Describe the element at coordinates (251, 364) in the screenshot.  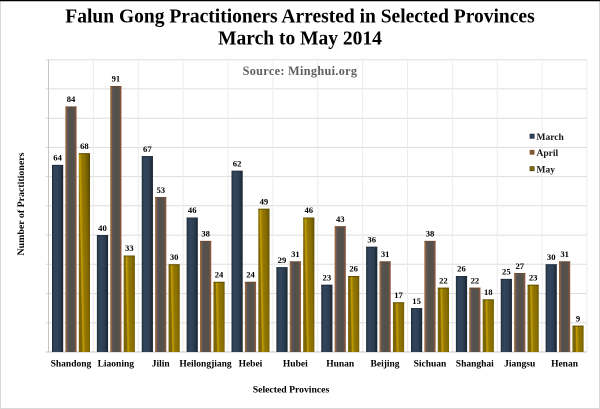
I see `svg-text: Hebei` at that location.